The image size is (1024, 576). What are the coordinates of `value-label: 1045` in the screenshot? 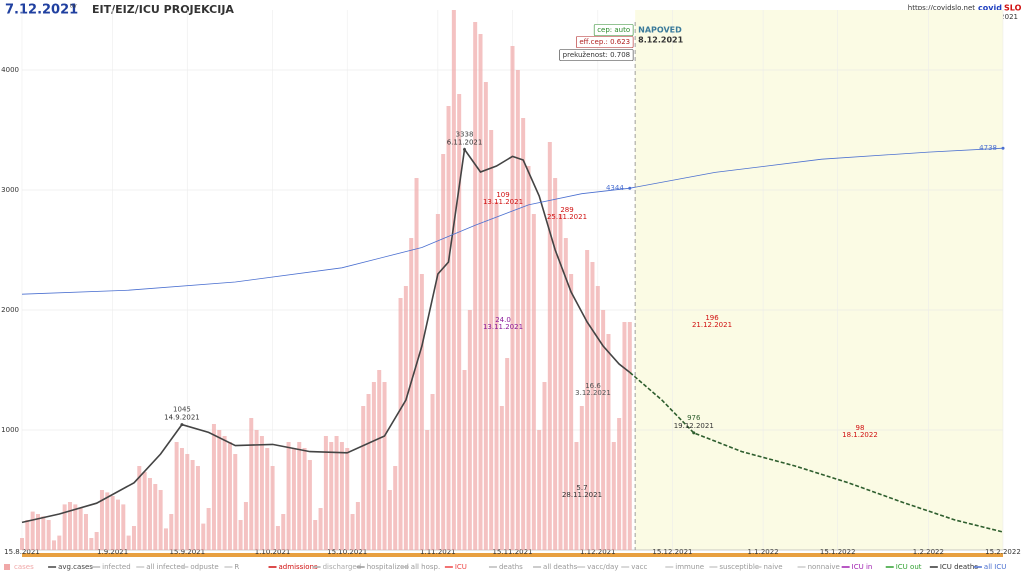 It's located at (182, 410).